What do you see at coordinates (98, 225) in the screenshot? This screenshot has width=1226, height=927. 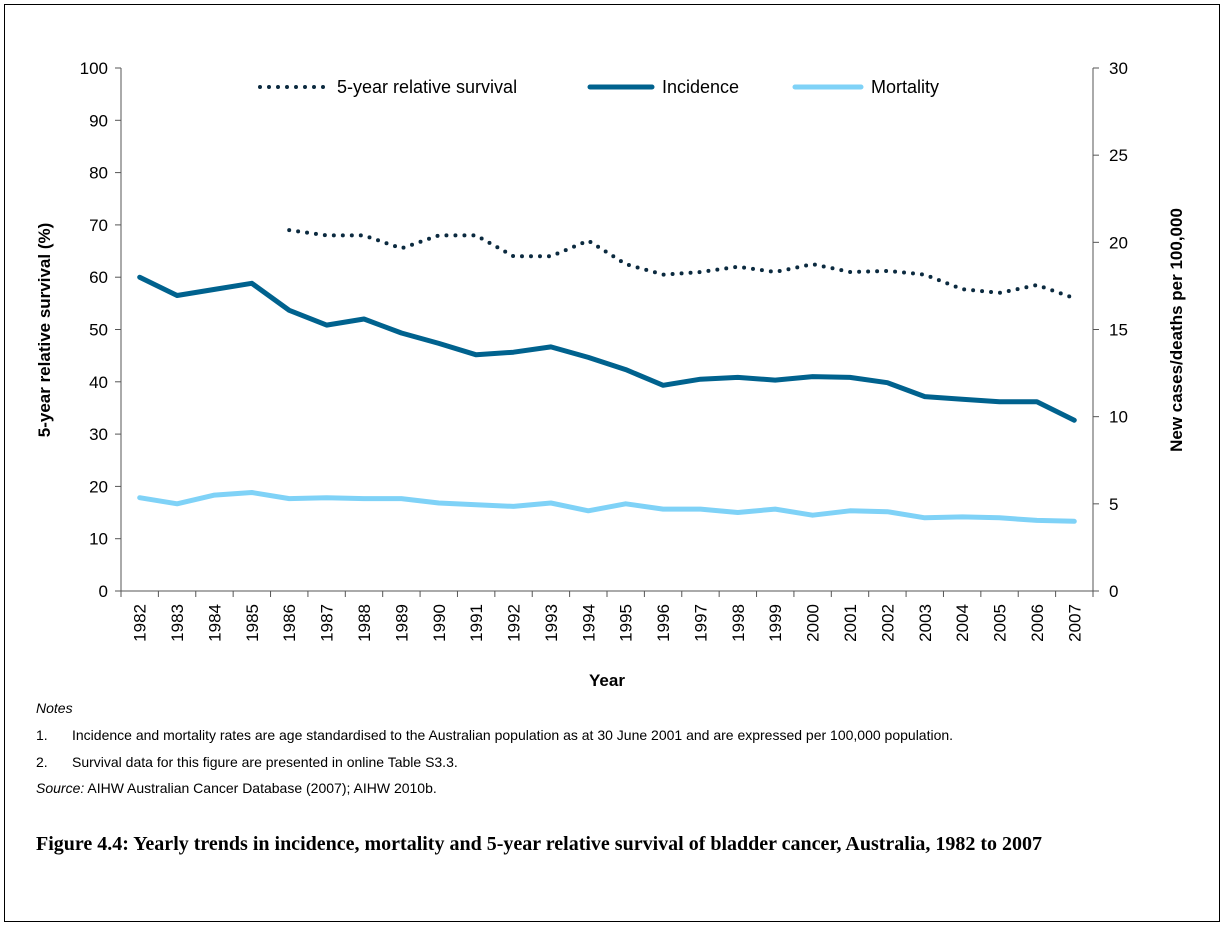 I see `y-left-tick-label: 70` at bounding box center [98, 225].